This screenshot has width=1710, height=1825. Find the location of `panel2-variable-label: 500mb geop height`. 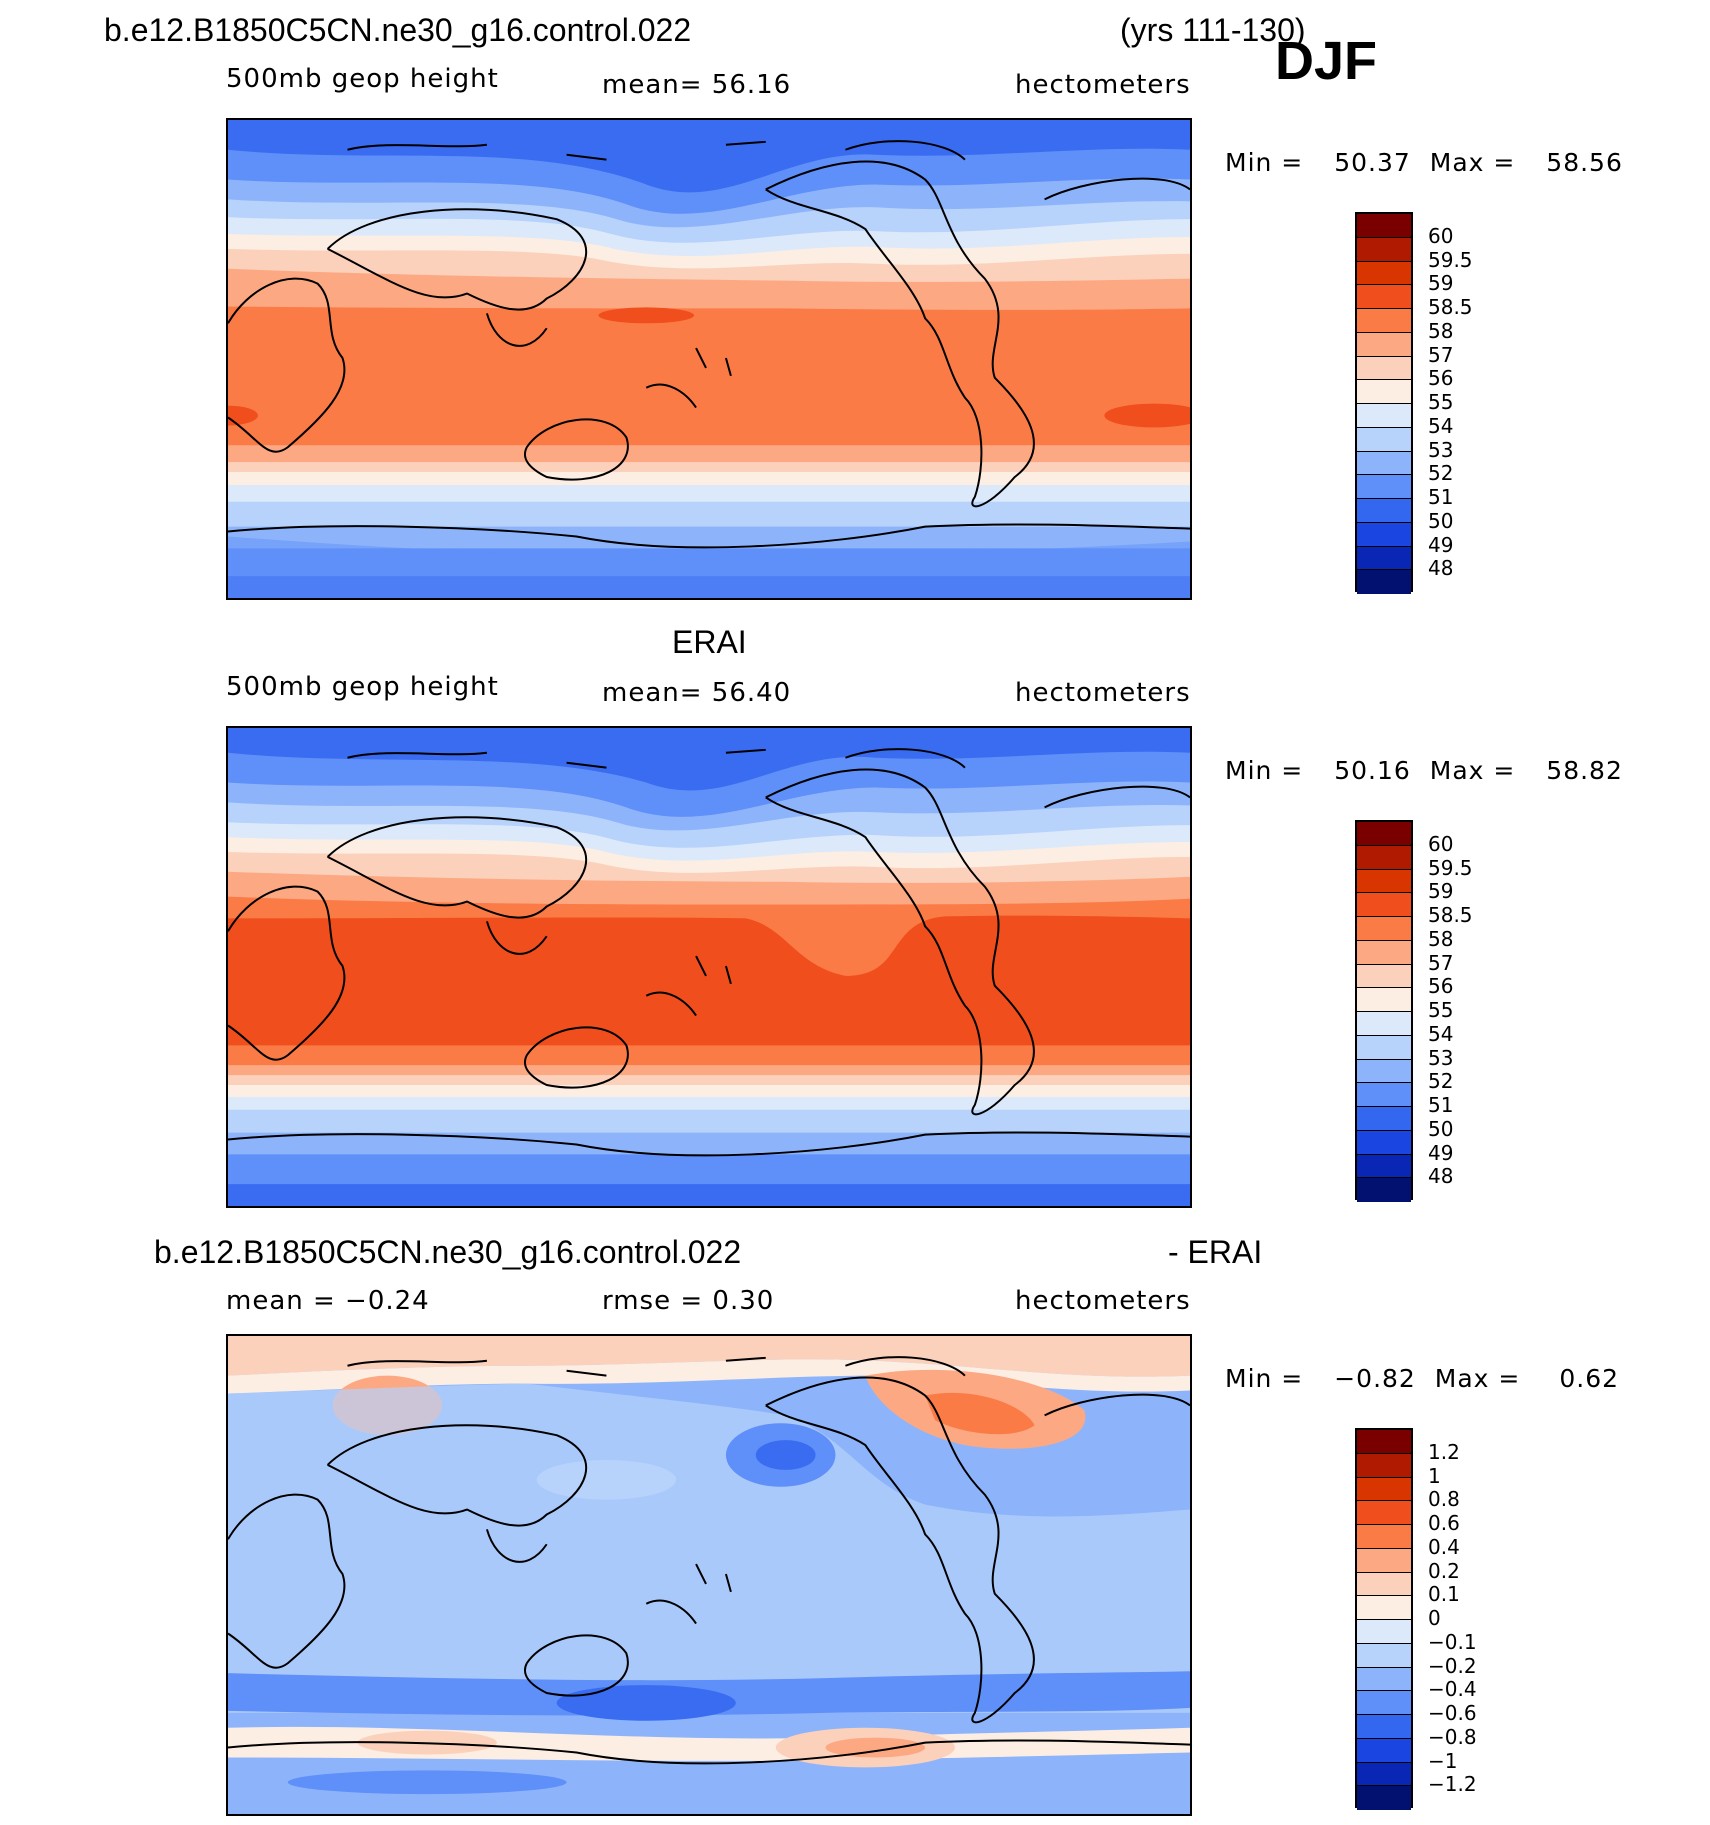

panel2-variable-label: 500mb geop height is located at coordinates (362, 687).